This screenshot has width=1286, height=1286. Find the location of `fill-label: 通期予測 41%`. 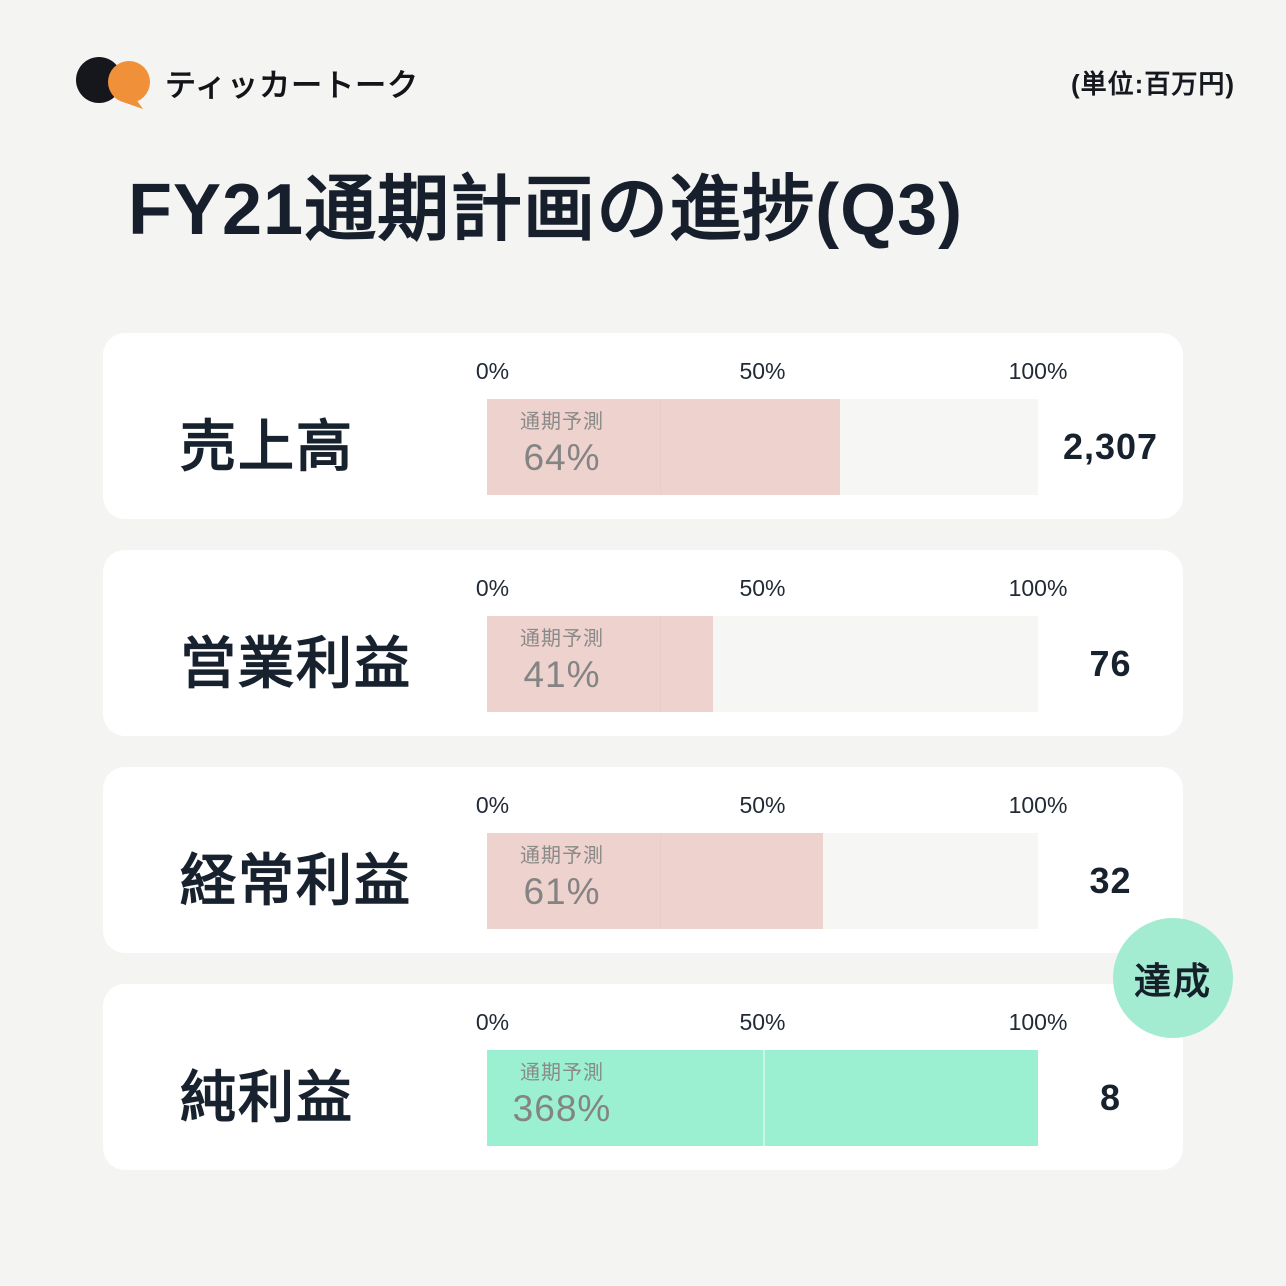

fill-label: 通期予測 41% is located at coordinates (562, 662).